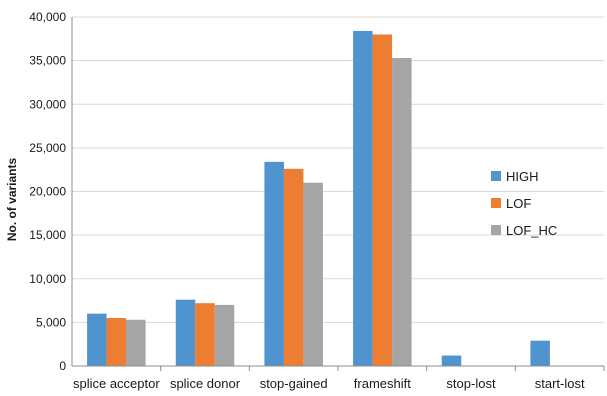 Image resolution: width=607 pixels, height=396 pixels. Describe the element at coordinates (560, 383) in the screenshot. I see `x-category-label: start-lost` at that location.